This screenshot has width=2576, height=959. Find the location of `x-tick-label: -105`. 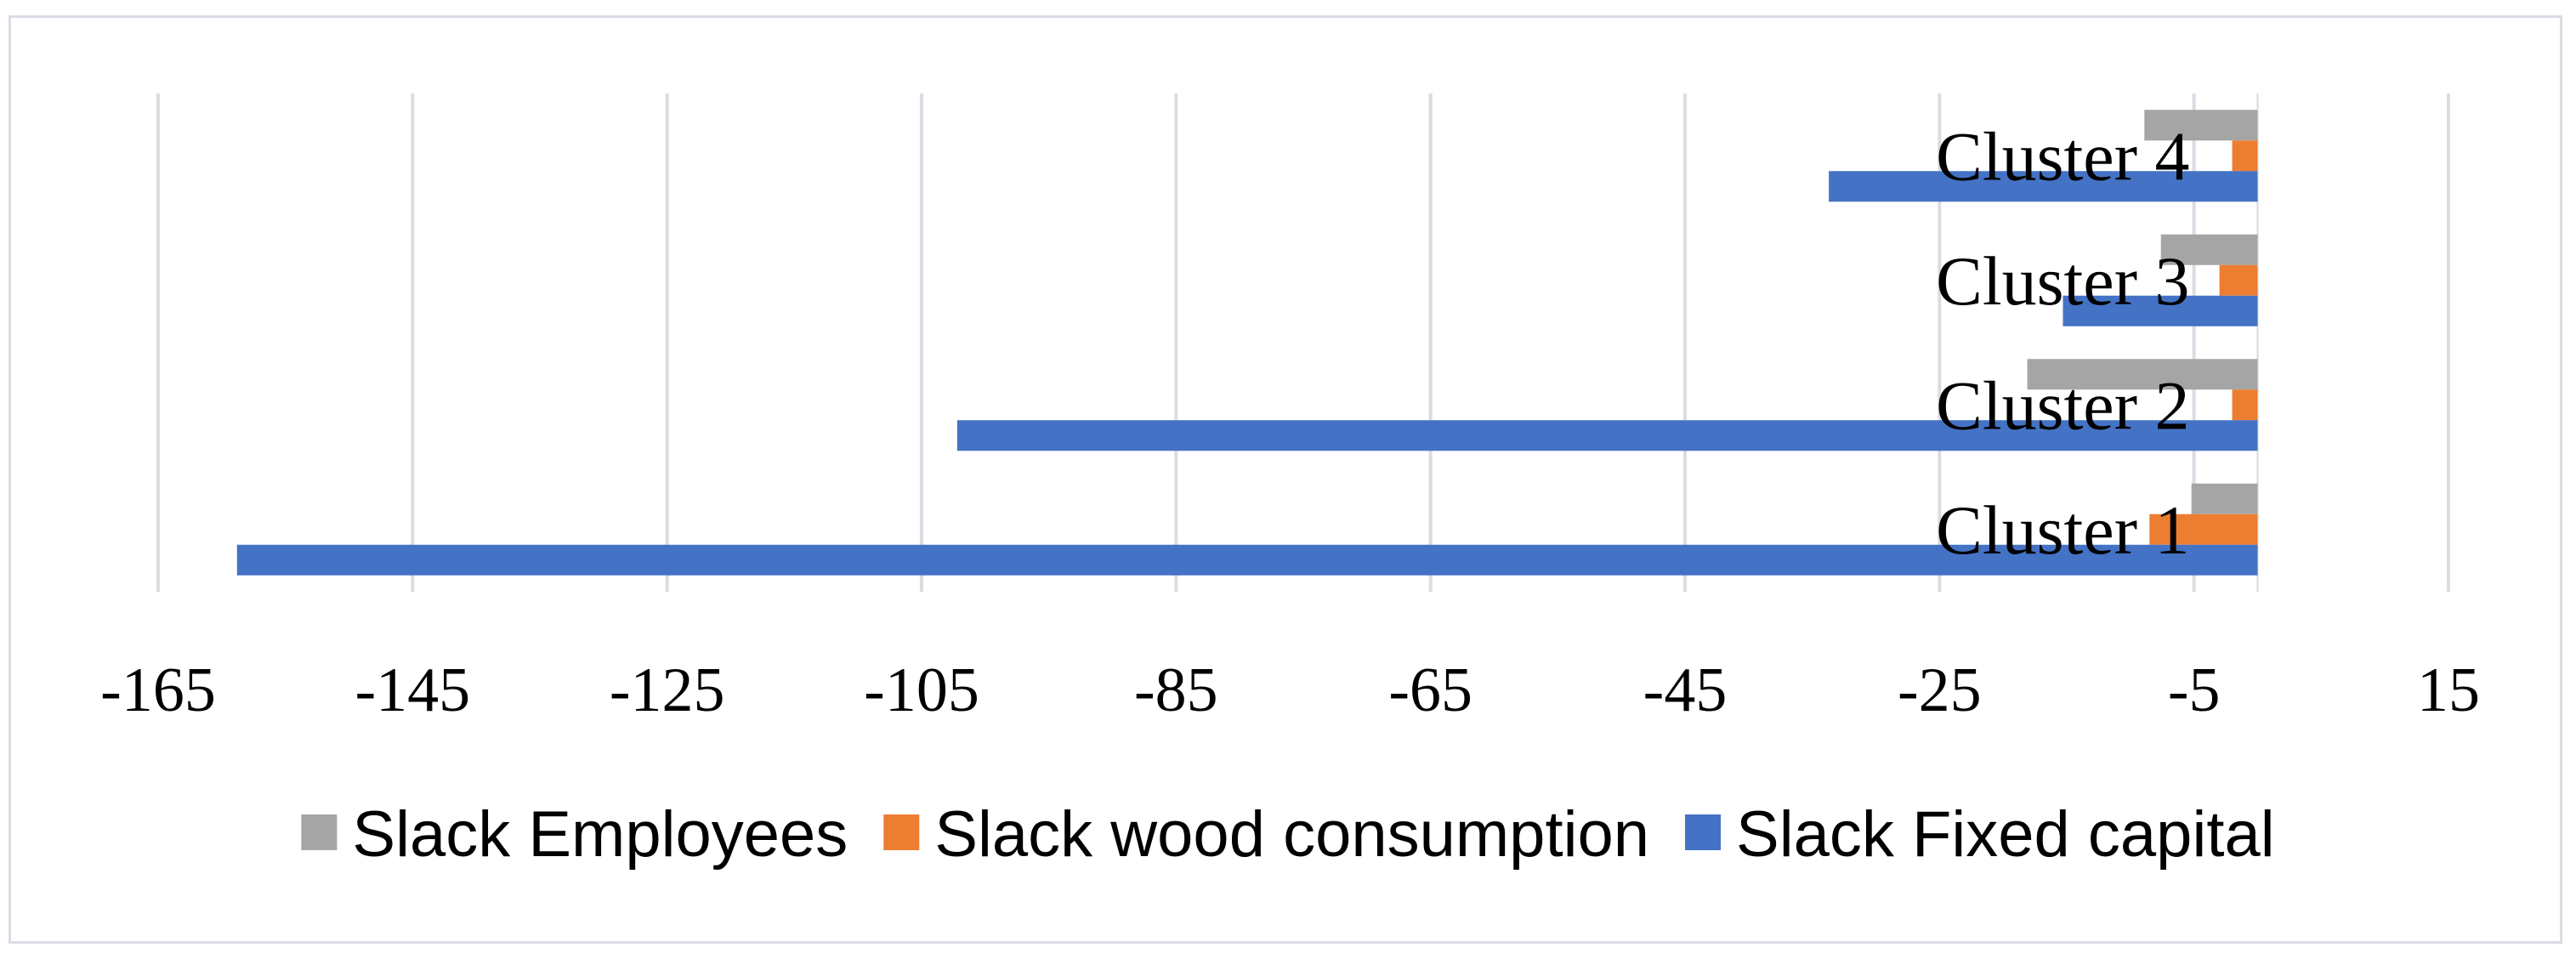

x-tick-label: -105 is located at coordinates (922, 690).